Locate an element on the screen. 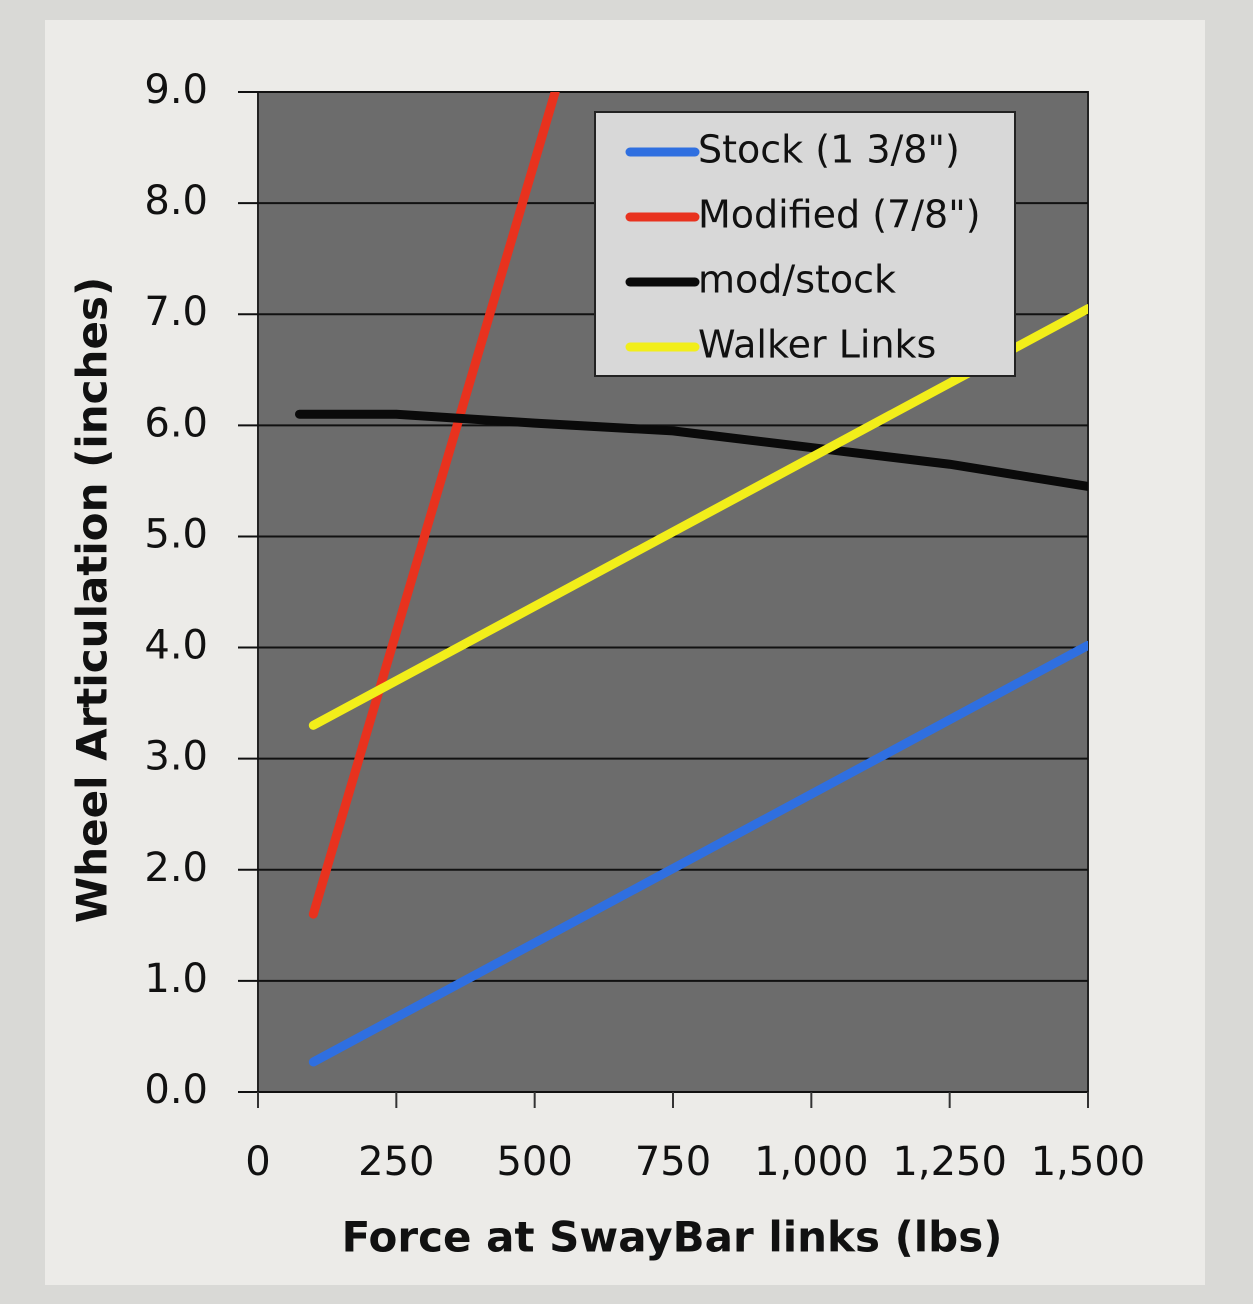 The image size is (1253, 1304). x-axis-label: Force at SwayBar links (lbs) is located at coordinates (672, 1237).